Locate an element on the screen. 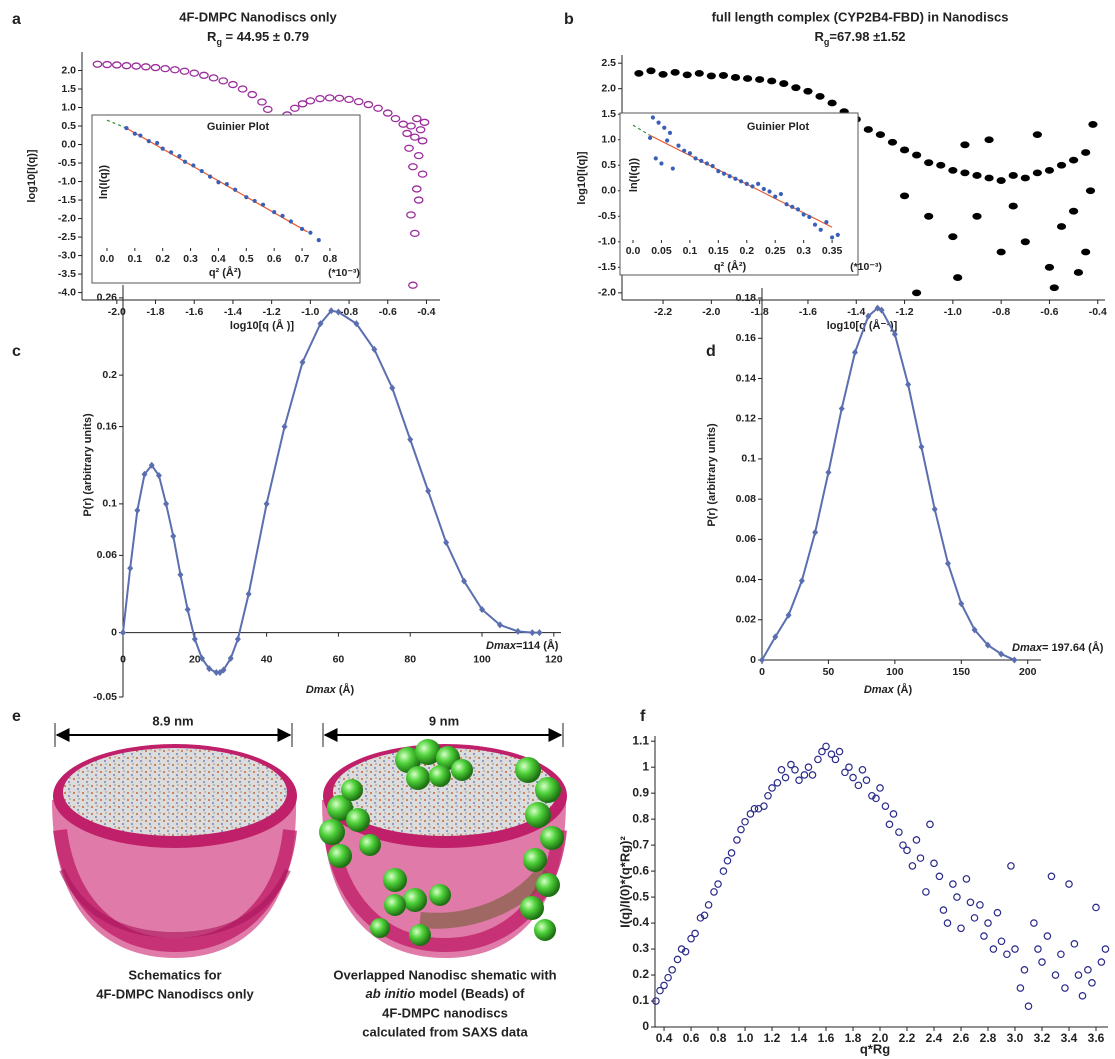 The height and width of the screenshot is (1059, 1115). y-tick-label: -1.5 is located at coordinates (607, 267).